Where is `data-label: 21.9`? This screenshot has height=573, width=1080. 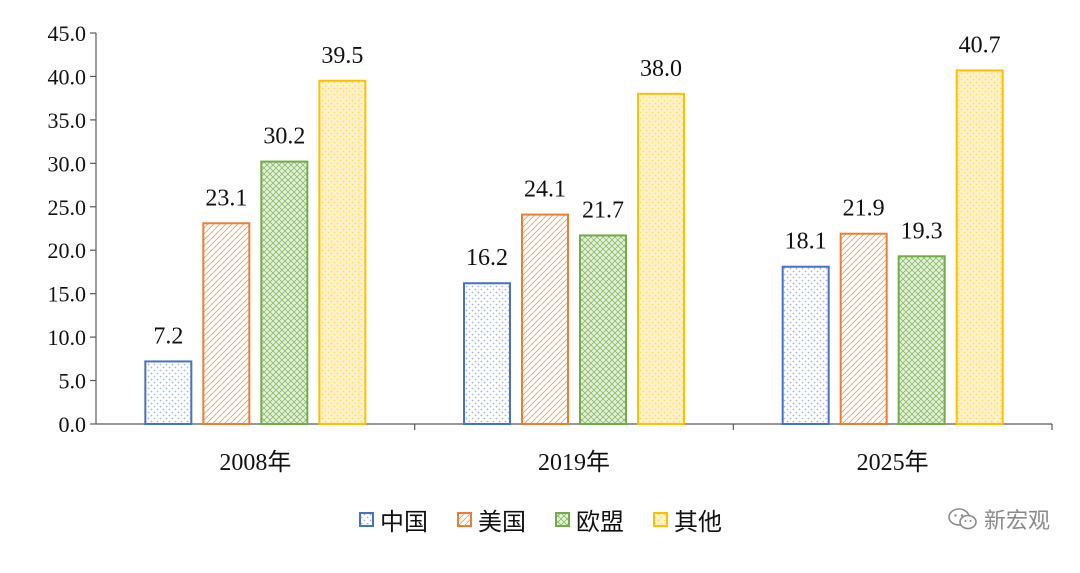 data-label: 21.9 is located at coordinates (864, 209).